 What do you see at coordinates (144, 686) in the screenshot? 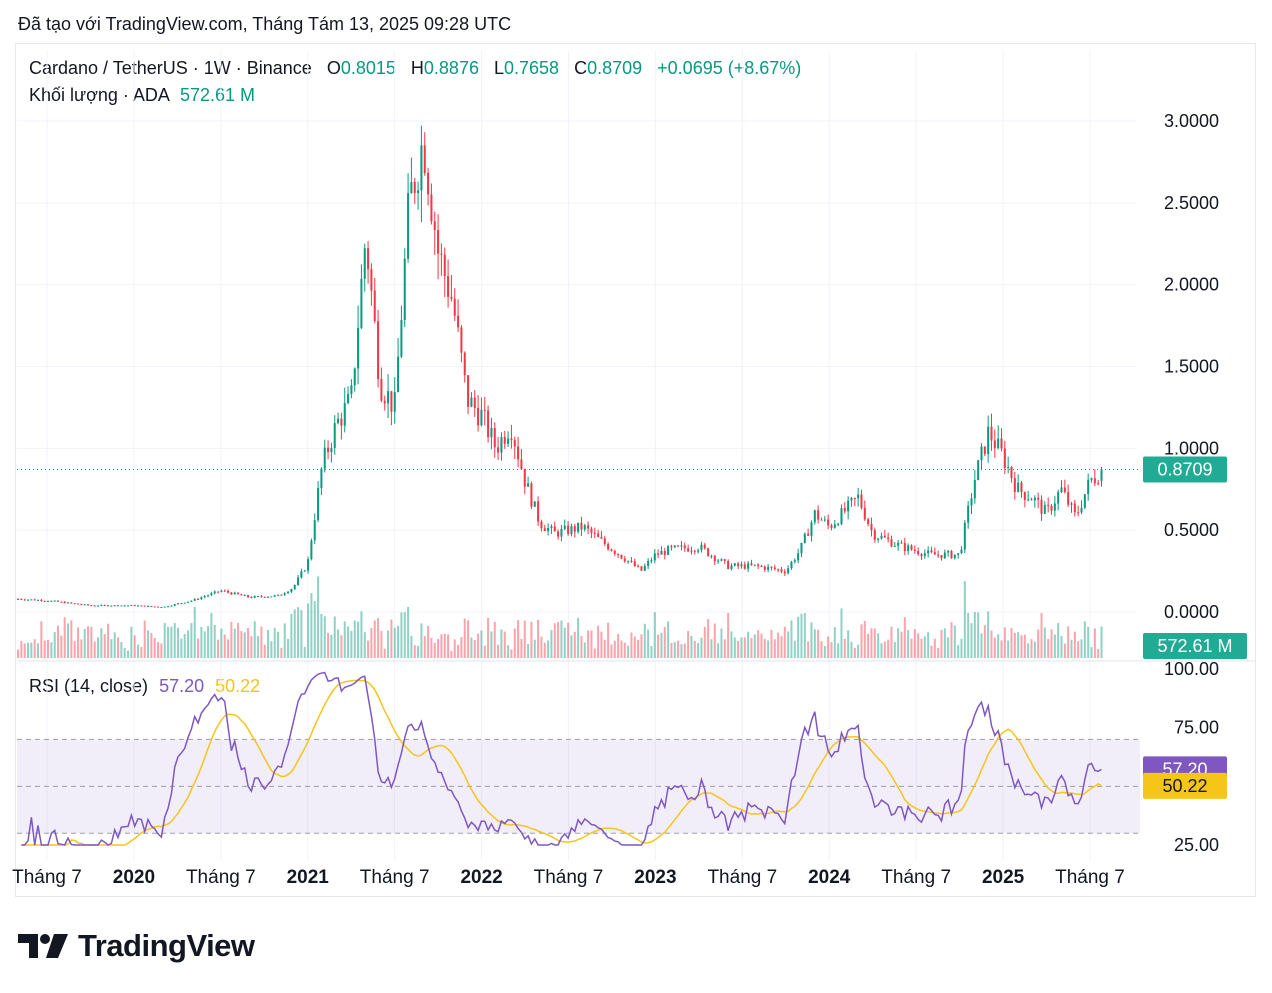
I see `rsi-legend: RSI (14, close) 57.20 50.22` at bounding box center [144, 686].